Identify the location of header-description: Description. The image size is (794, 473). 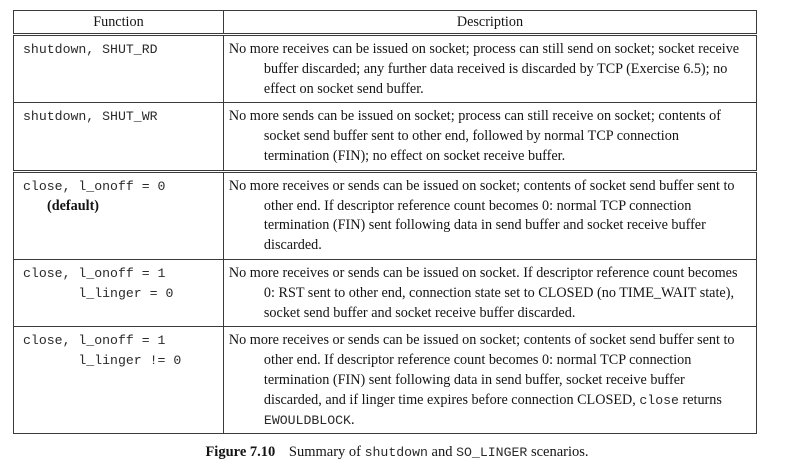
(490, 23).